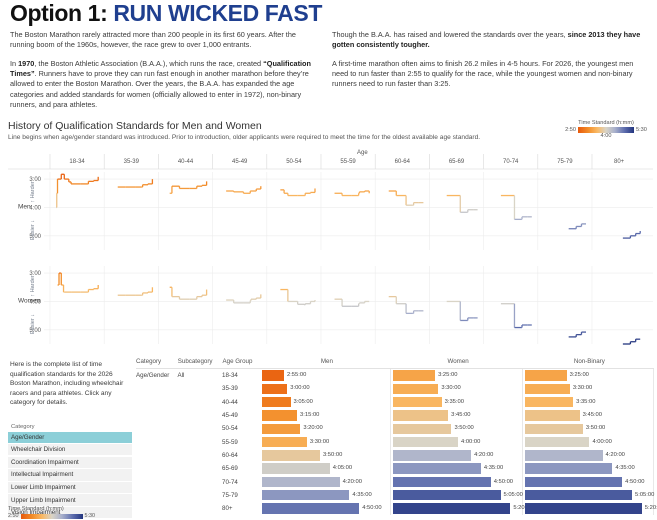  Describe the element at coordinates (395, 376) in the screenshot. I see `table-row: Age/Gender All 18-34 2:55:00 3:25:00 3:25:00` at that location.